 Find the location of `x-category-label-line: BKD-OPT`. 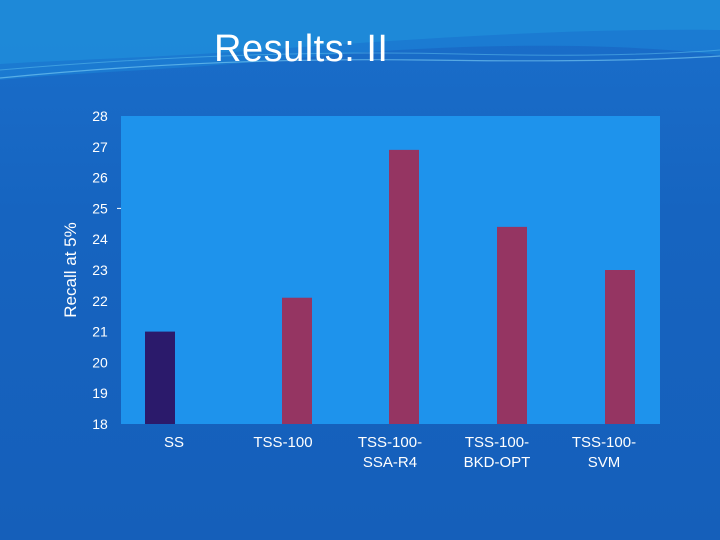

x-category-label-line: BKD-OPT is located at coordinates (497, 462).